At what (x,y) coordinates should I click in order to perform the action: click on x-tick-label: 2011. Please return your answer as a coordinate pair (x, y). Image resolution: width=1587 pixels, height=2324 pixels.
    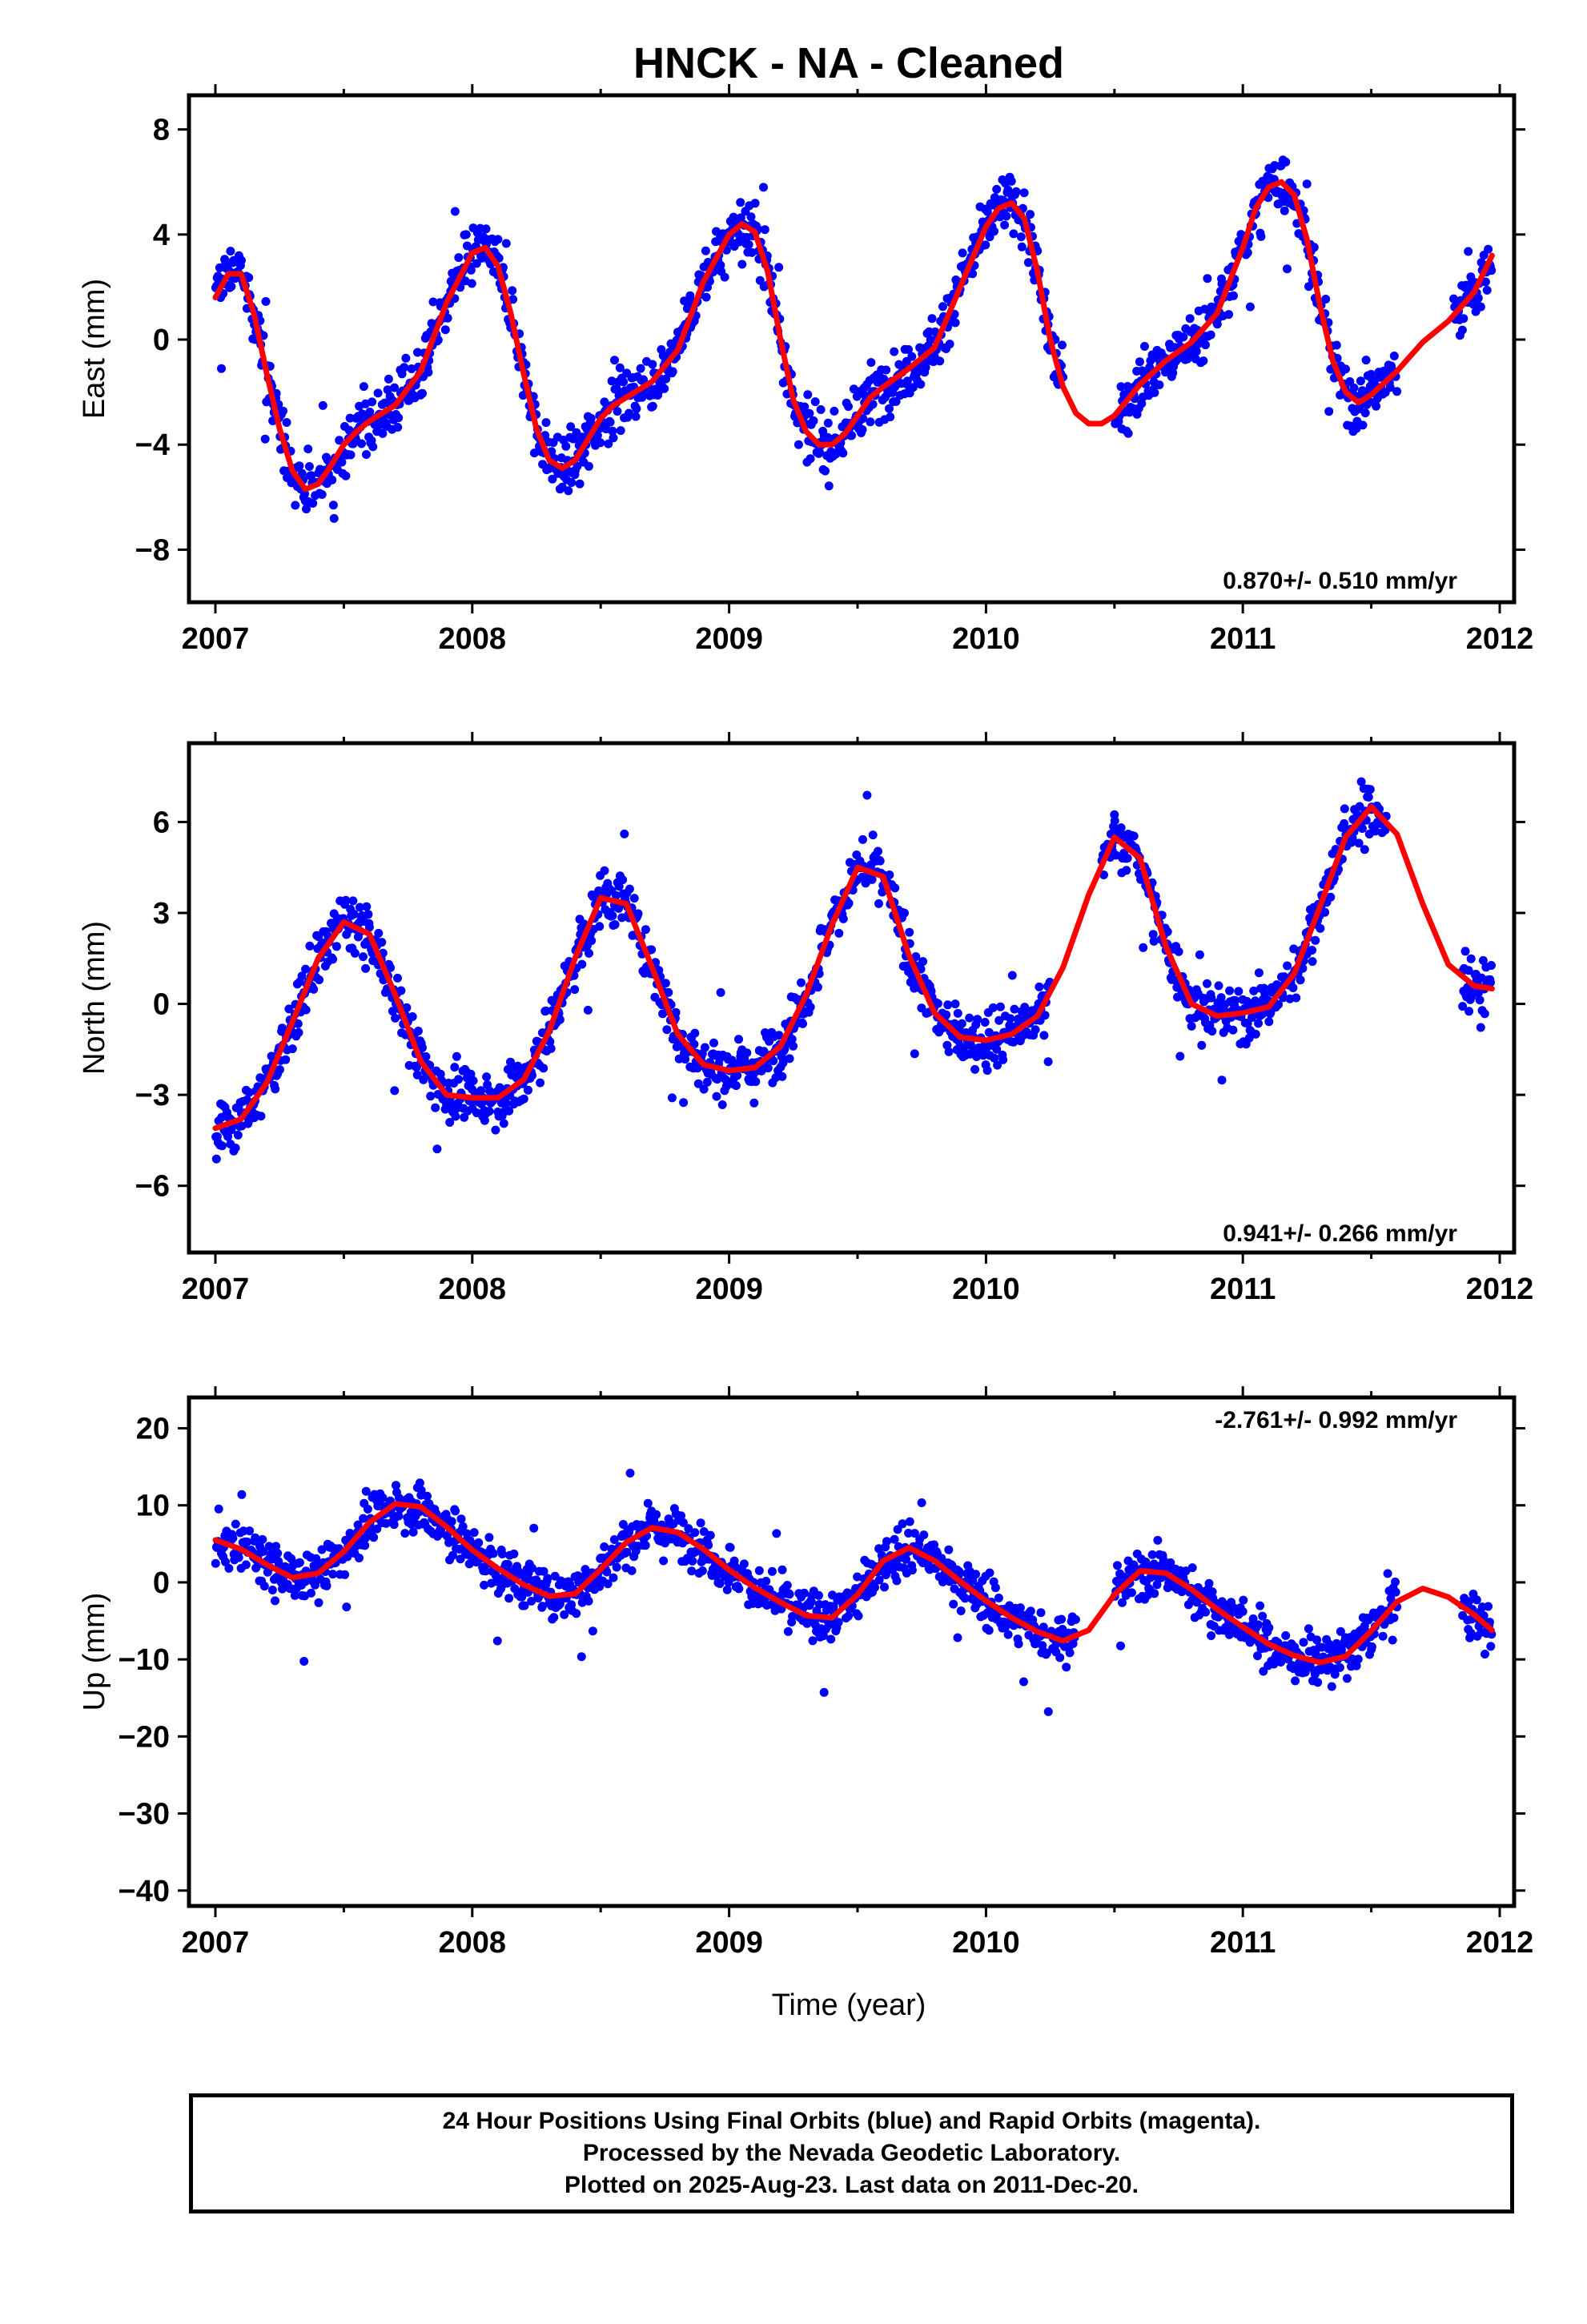
    Looking at the image, I should click on (1243, 639).